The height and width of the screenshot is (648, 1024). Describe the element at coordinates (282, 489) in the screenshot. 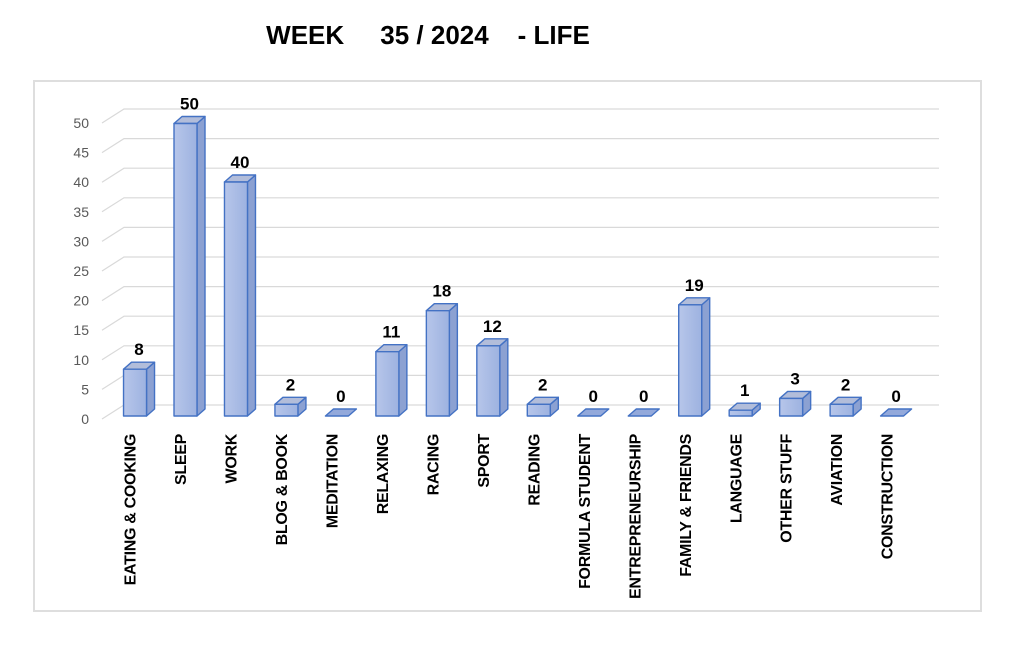

I see `x-axis-category-label: BLOG & BOOK` at that location.